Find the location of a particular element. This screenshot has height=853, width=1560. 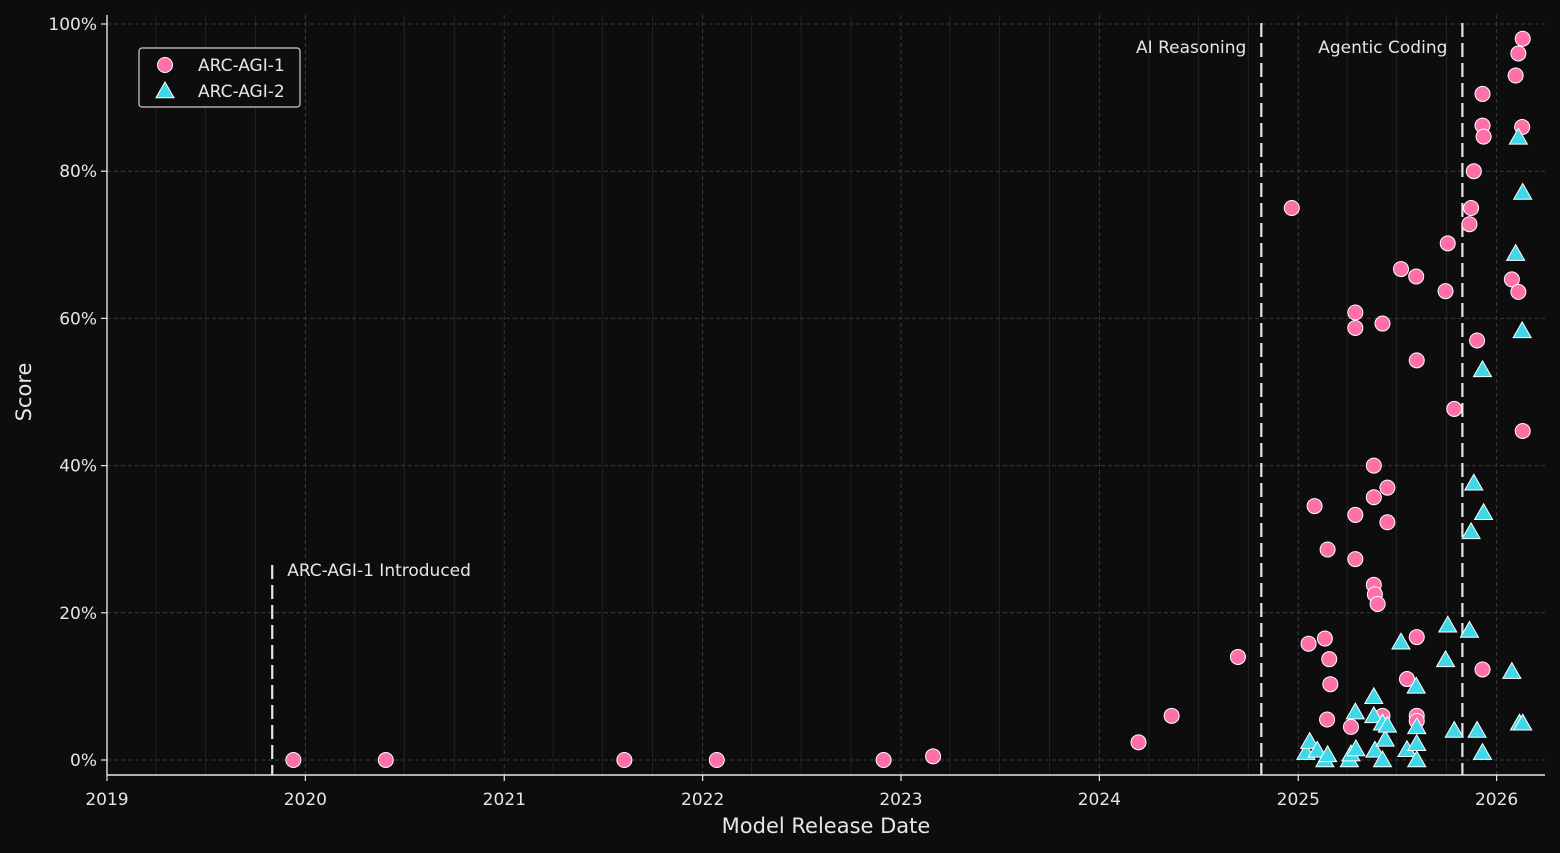

x-tick-label: 2023 is located at coordinates (900, 800).